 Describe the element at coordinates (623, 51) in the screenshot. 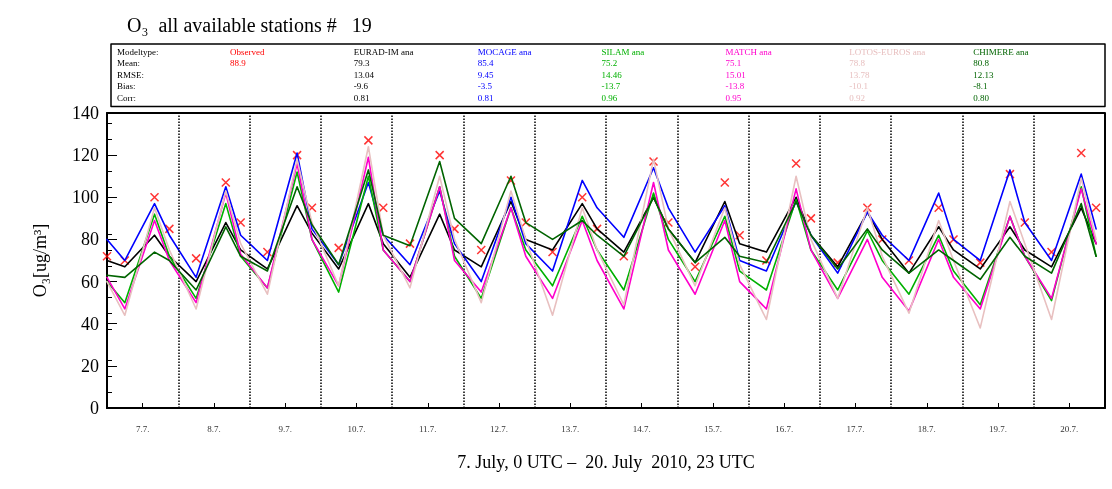

I see `text: SILAM ana` at that location.